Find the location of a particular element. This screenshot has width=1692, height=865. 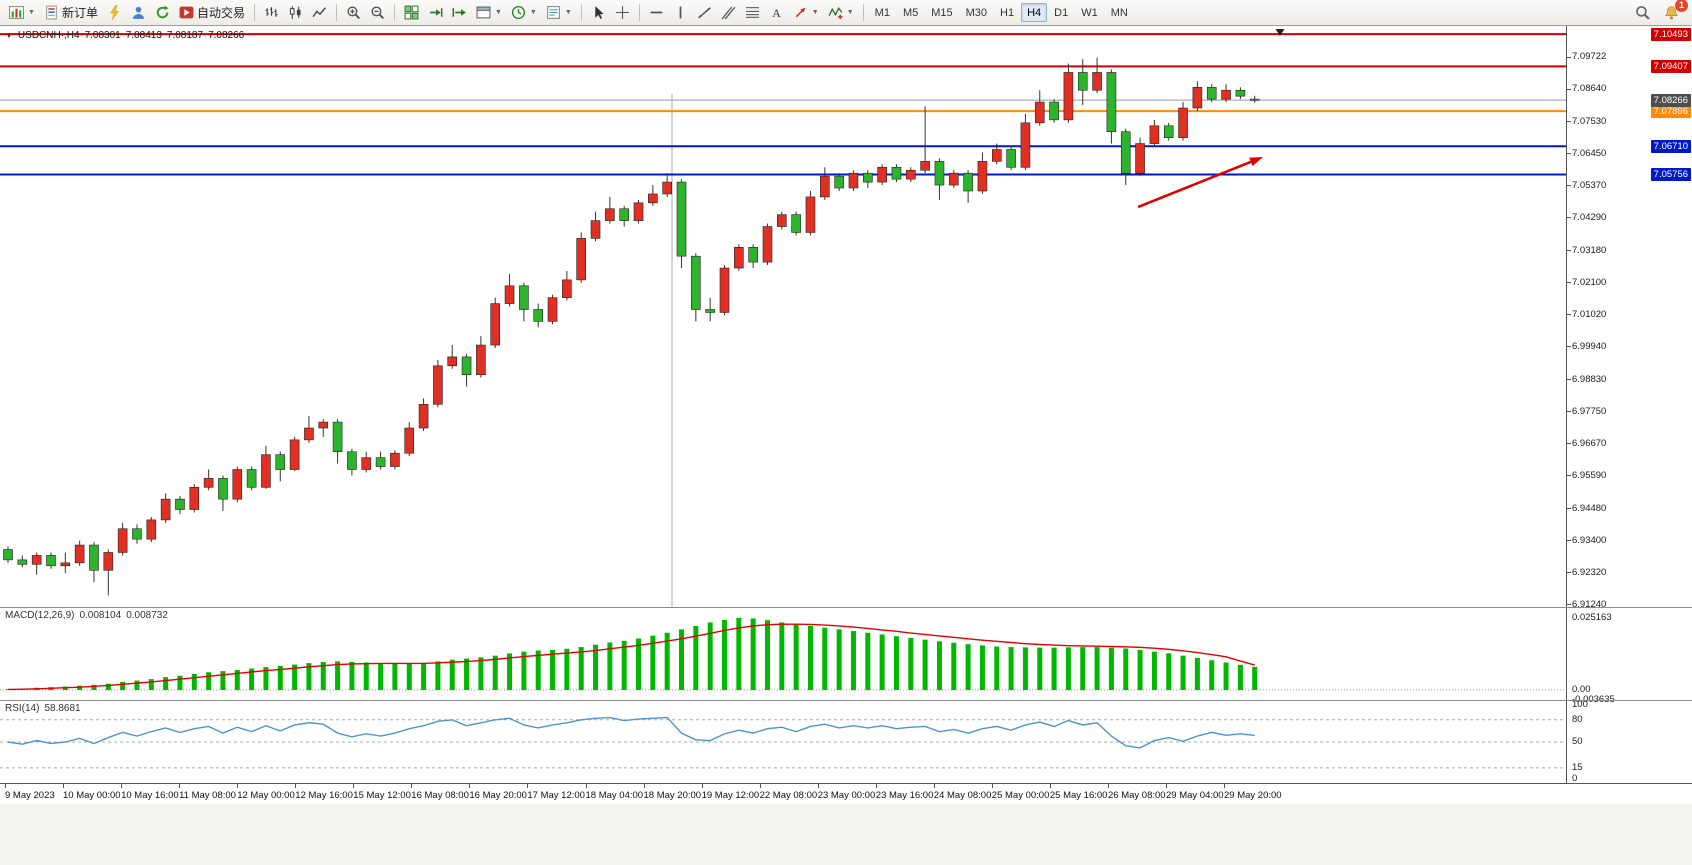

chart-shift-button is located at coordinates (459, 12).